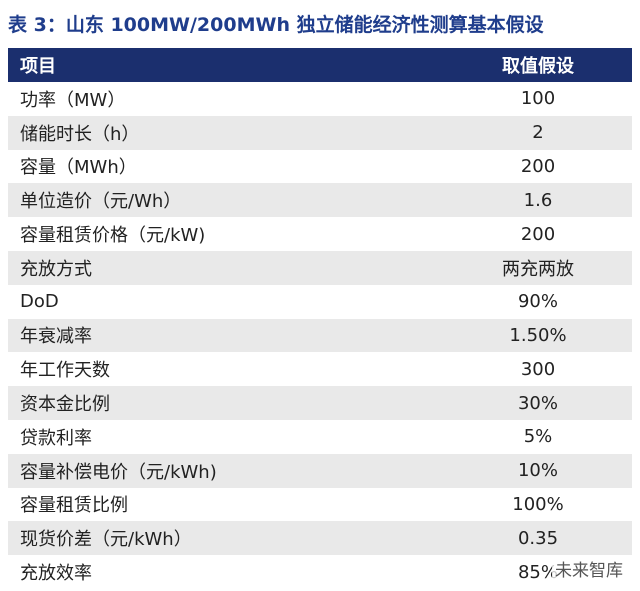 Image resolution: width=640 pixels, height=591 pixels. What do you see at coordinates (538, 99) in the screenshot?
I see `cell: 100` at bounding box center [538, 99].